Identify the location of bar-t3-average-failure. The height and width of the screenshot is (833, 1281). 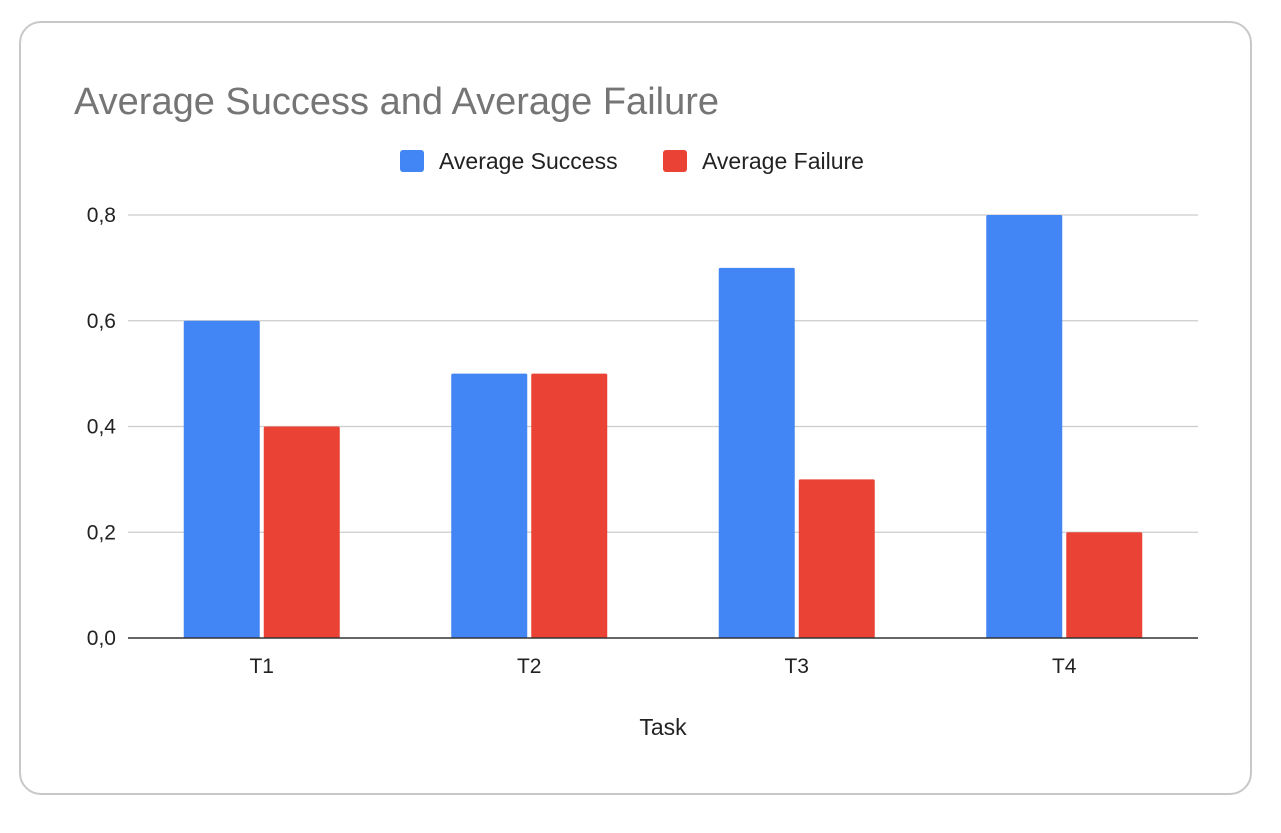
(836, 558).